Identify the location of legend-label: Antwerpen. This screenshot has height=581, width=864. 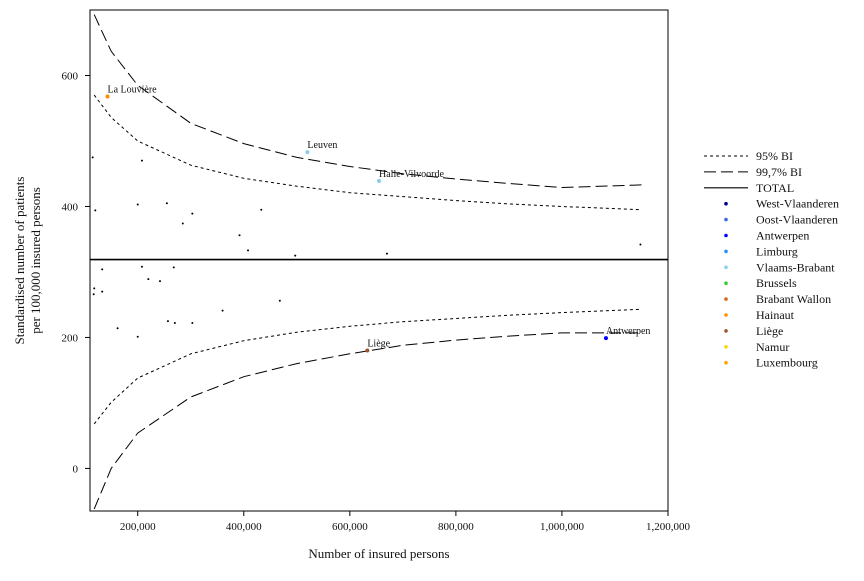
(782, 236).